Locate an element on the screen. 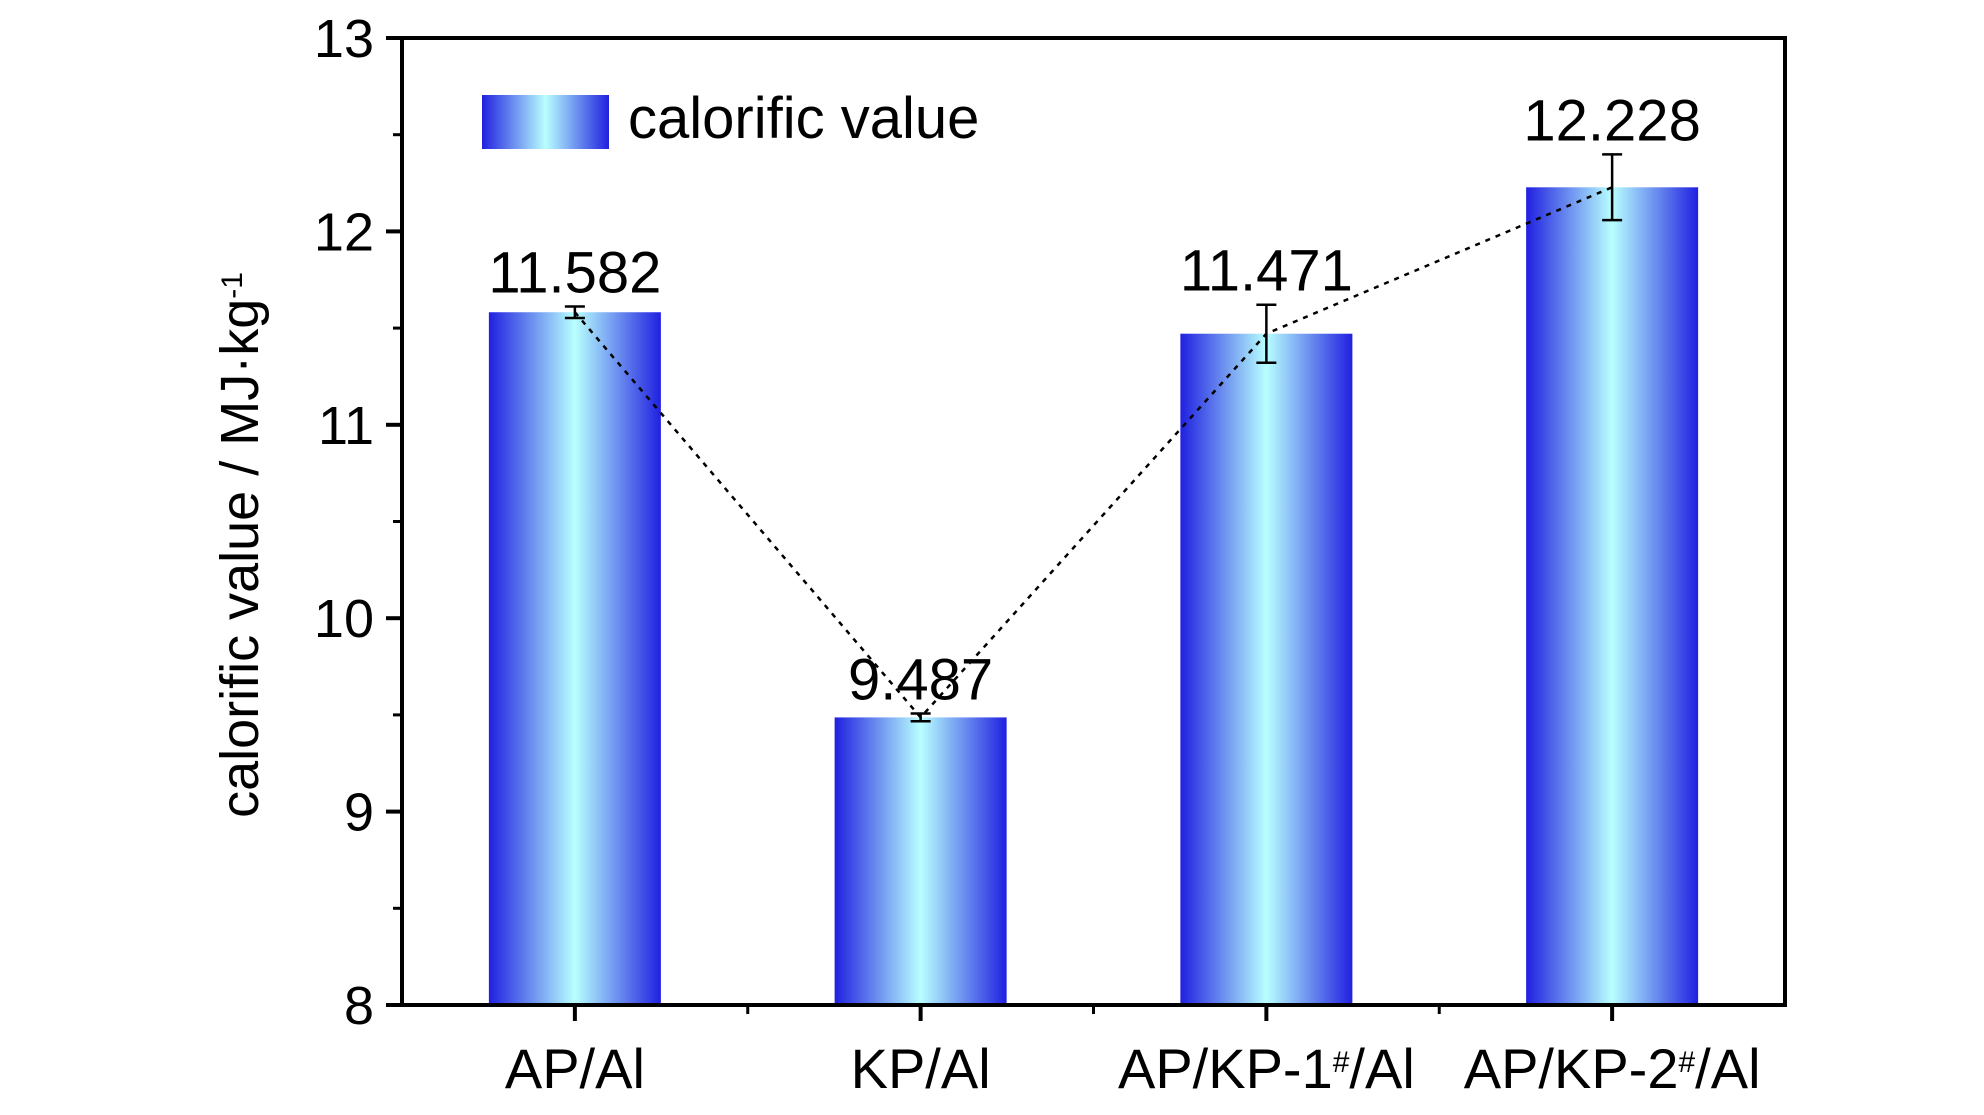  legend-swatch is located at coordinates (545, 122).